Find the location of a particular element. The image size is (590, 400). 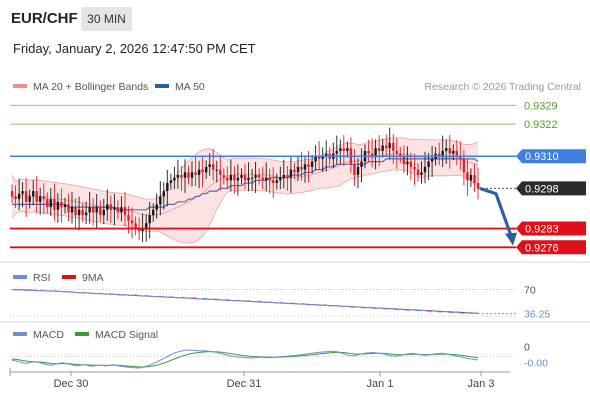

macd-last-label: -0.00 is located at coordinates (536, 364).